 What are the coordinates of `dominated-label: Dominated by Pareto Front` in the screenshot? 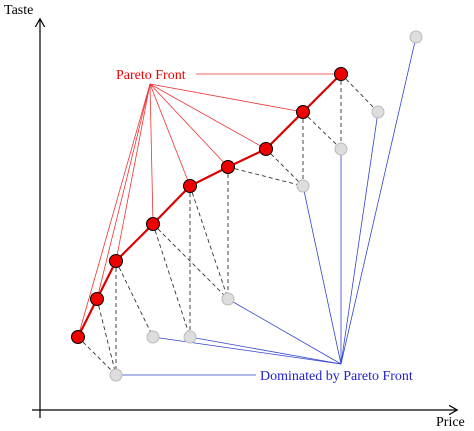 It's located at (336, 376).